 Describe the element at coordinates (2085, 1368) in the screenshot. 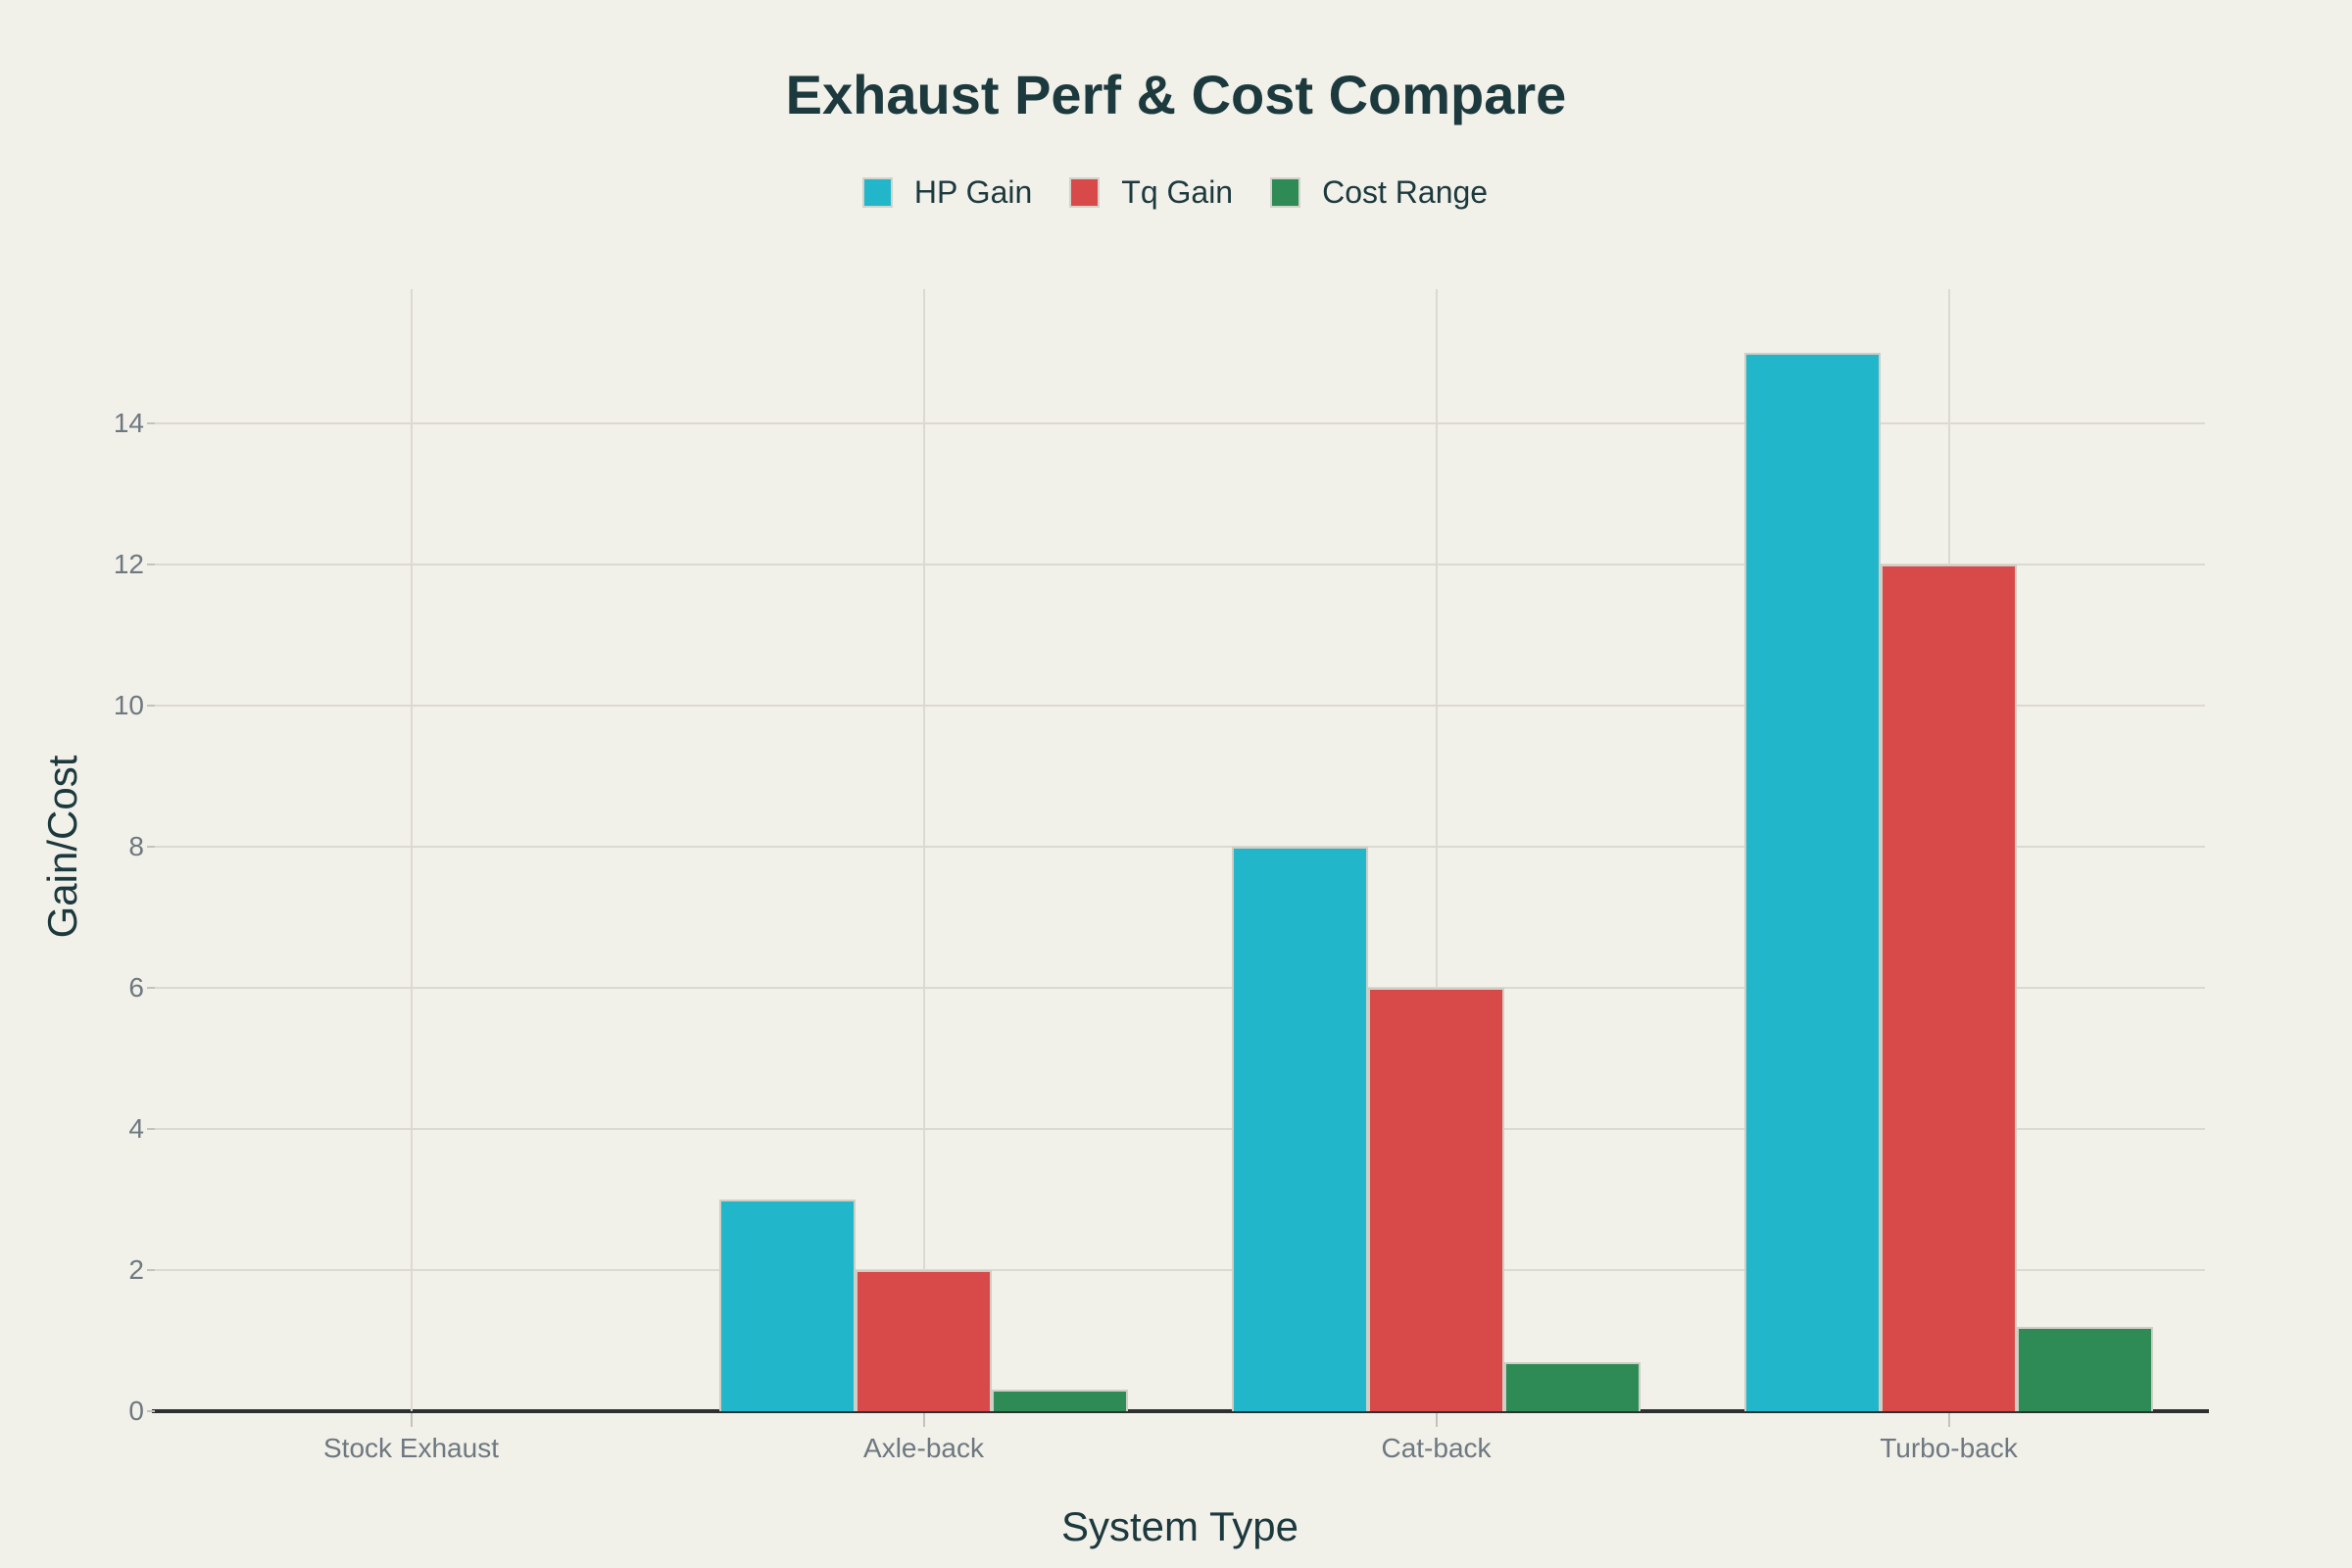

I see `bar-cost-range-turbo-back` at that location.